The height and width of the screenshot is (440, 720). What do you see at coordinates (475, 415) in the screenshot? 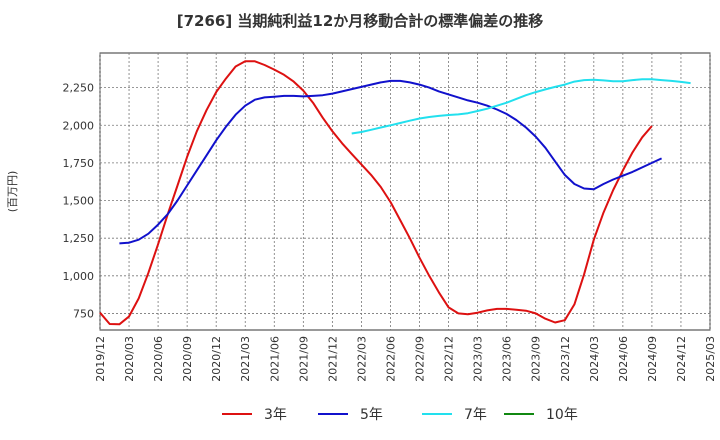
I see `legend-label: 7年` at bounding box center [475, 415].